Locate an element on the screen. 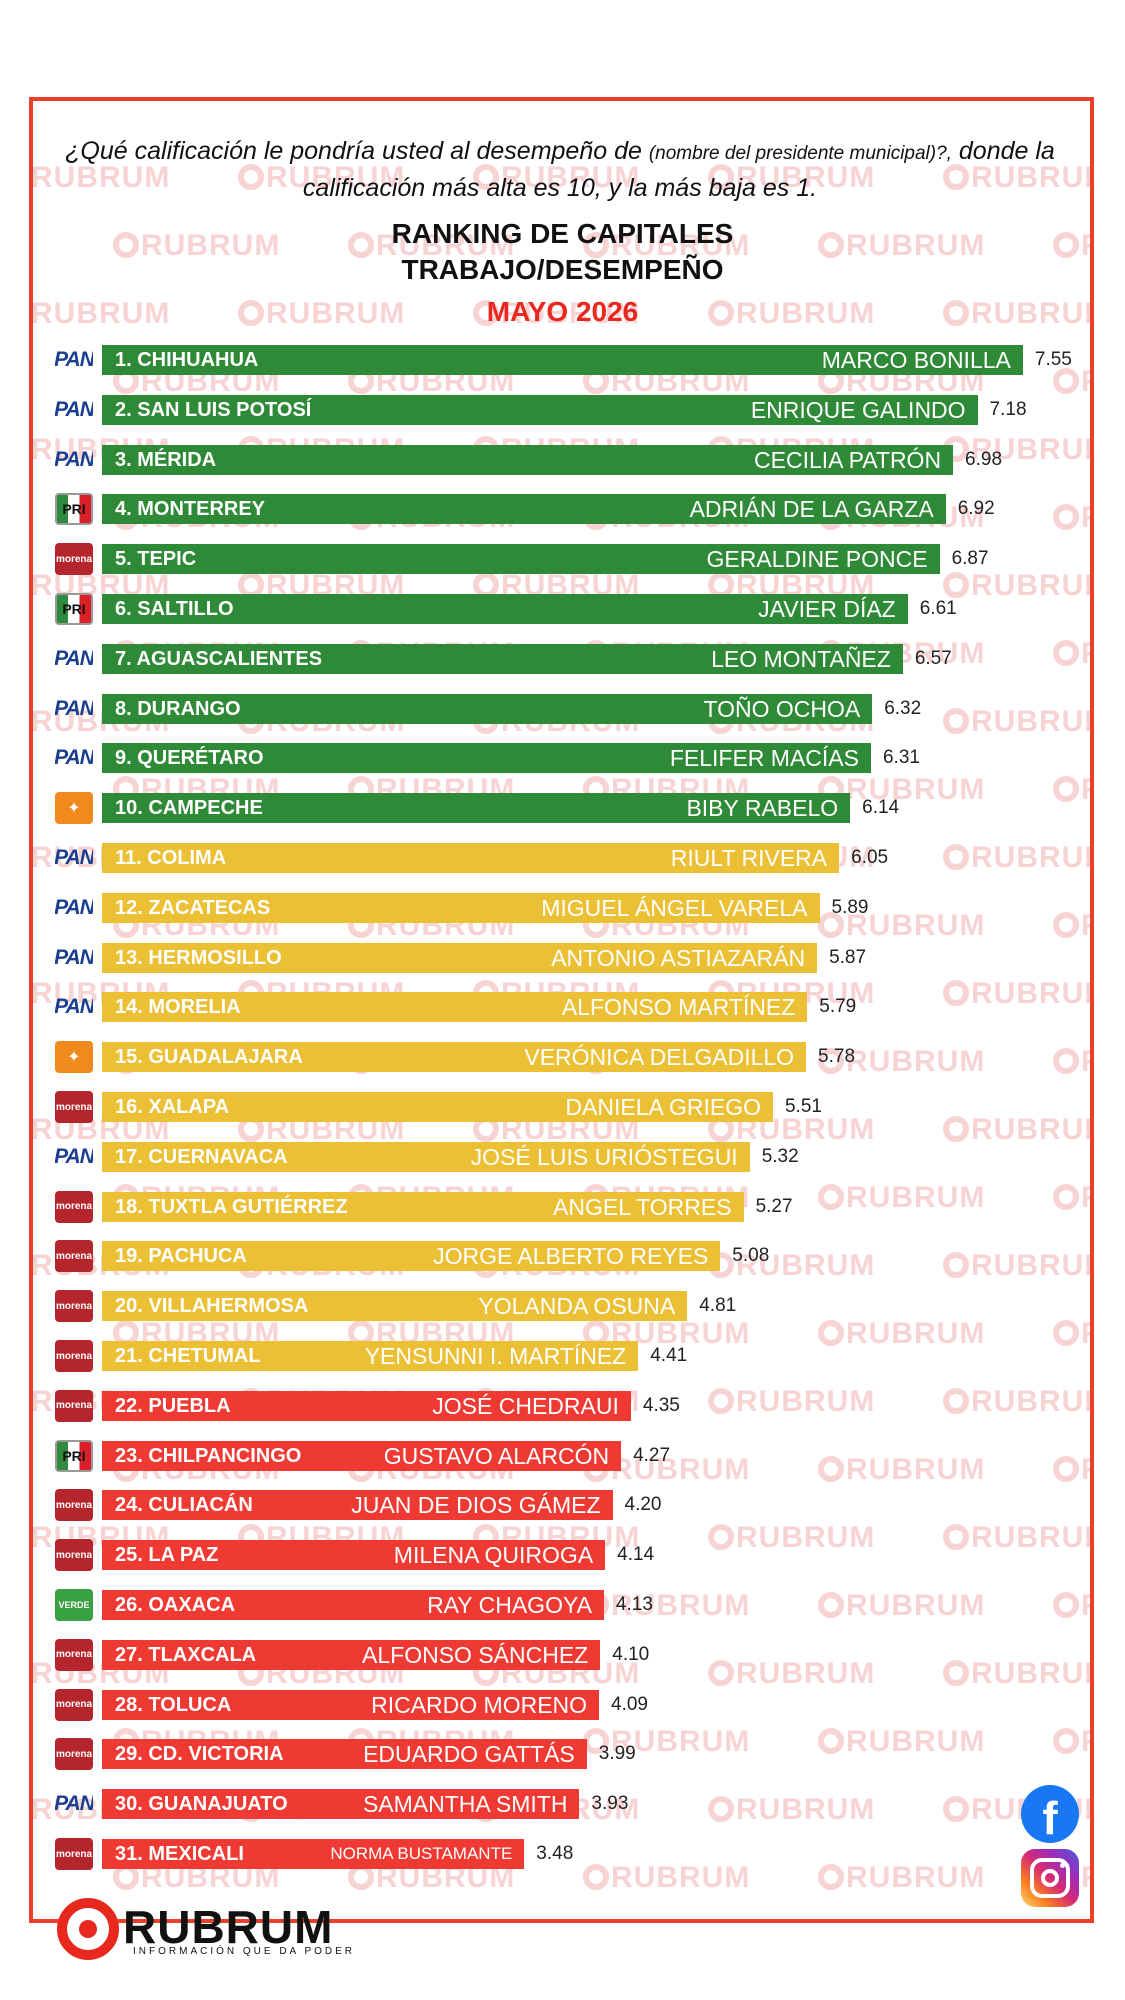 The height and width of the screenshot is (2000, 1125). instagram-icon is located at coordinates (1050, 1878).